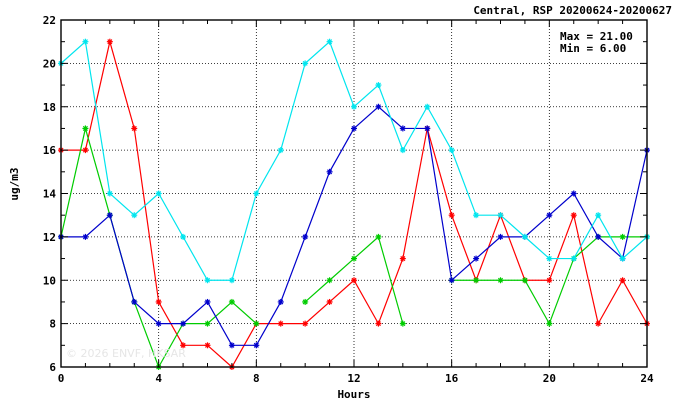 This screenshot has height=413, width=674. I want to click on min-label: Min = 6.00, so click(593, 48).